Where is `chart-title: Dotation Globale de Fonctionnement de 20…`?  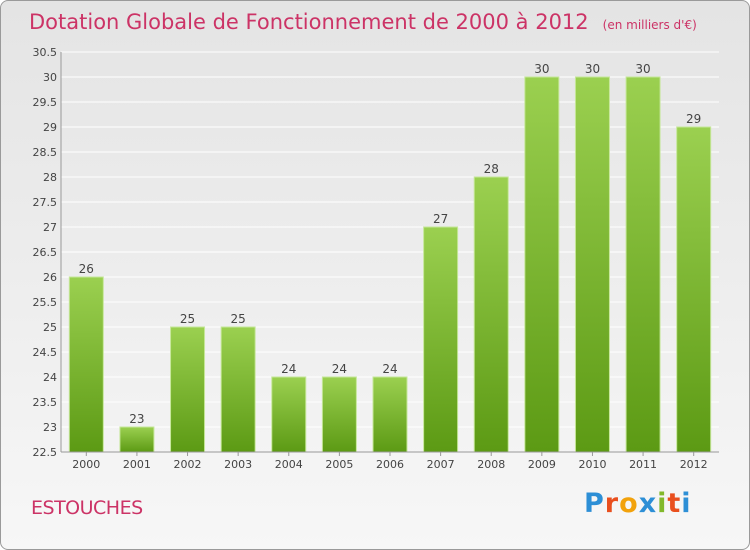
chart-title: Dotation Globale de Fonctionnement de 20… is located at coordinates (363, 22).